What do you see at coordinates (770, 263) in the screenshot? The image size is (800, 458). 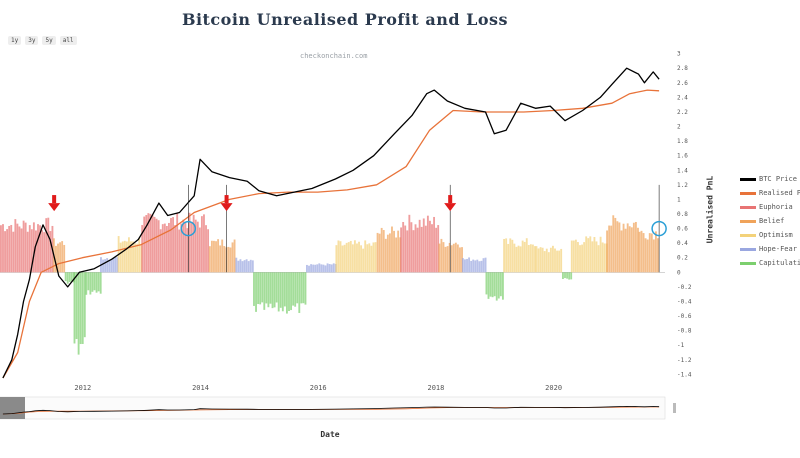 I see `legend-item-capitulation: Capitulation` at bounding box center [770, 263].